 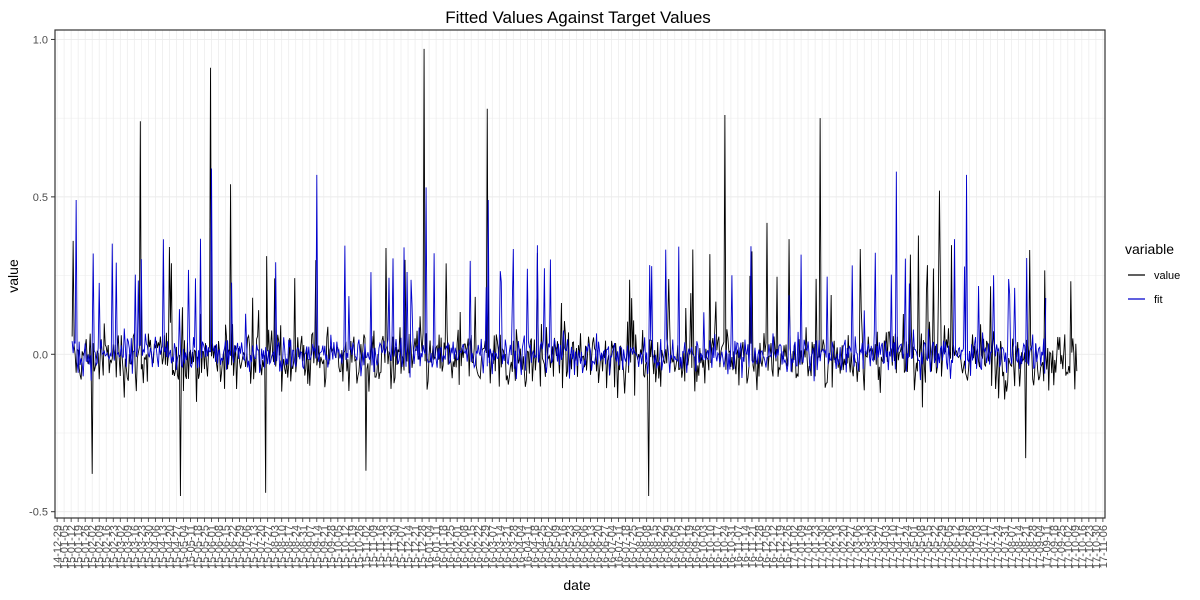 I want to click on x-tick-label: 16-12-26, so click(x=788, y=547).